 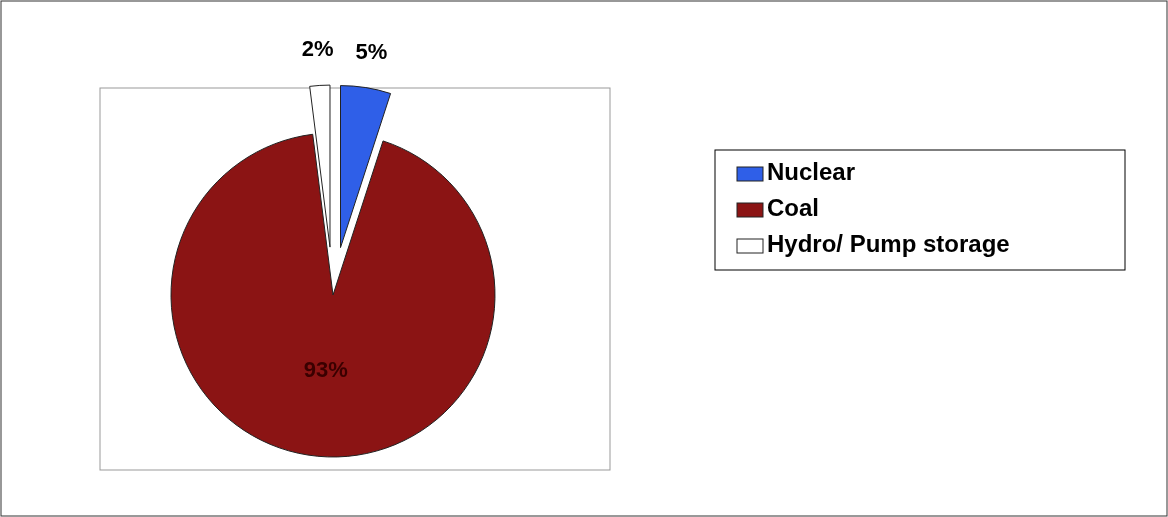 I want to click on data-label: 93%, so click(x=325, y=370).